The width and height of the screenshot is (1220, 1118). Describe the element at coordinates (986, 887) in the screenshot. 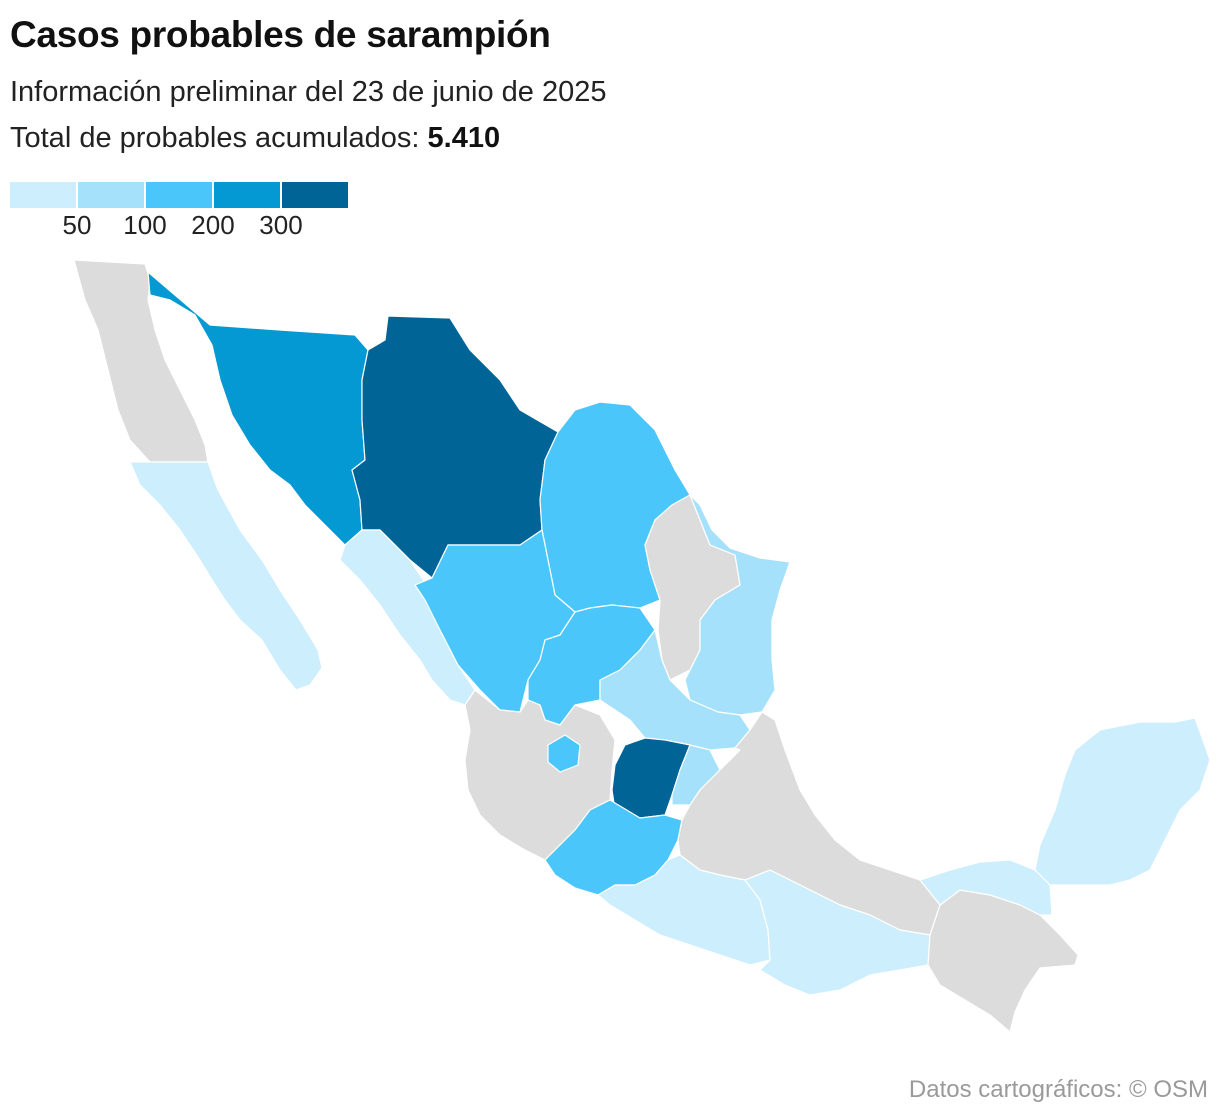

I see `region-tabasco` at that location.